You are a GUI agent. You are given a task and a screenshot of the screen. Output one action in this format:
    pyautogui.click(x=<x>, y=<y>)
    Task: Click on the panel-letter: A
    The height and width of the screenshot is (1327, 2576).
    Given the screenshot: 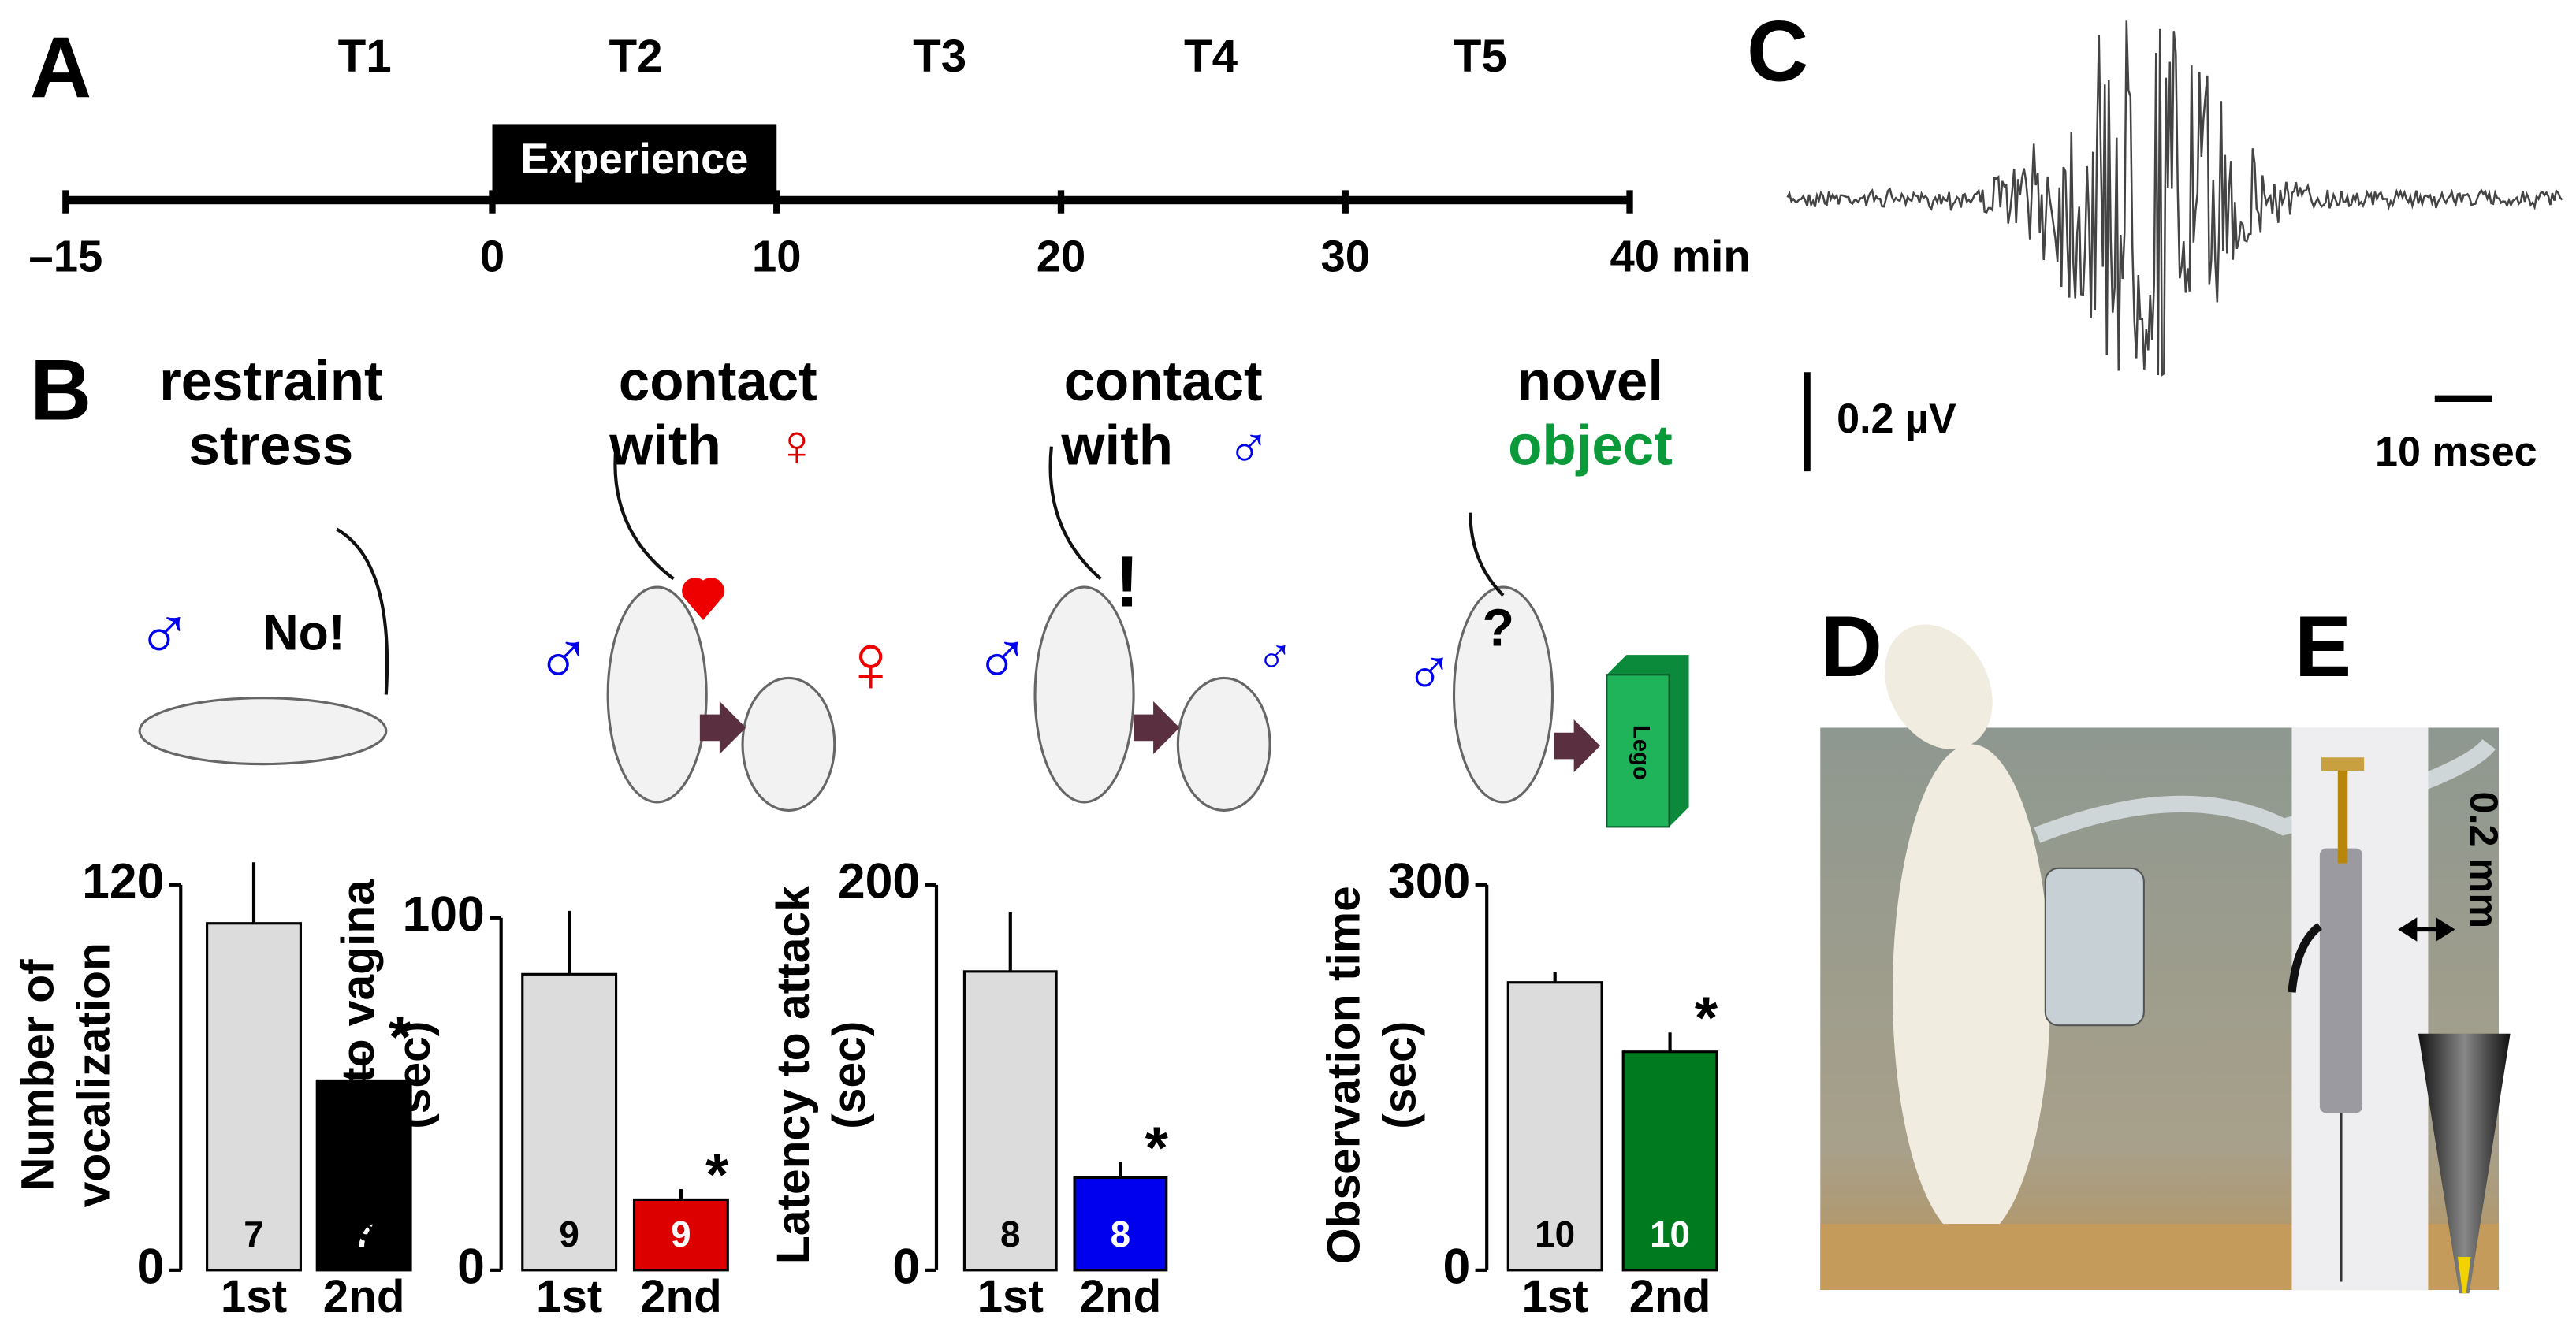 What is the action you would take?
    pyautogui.click(x=60, y=68)
    